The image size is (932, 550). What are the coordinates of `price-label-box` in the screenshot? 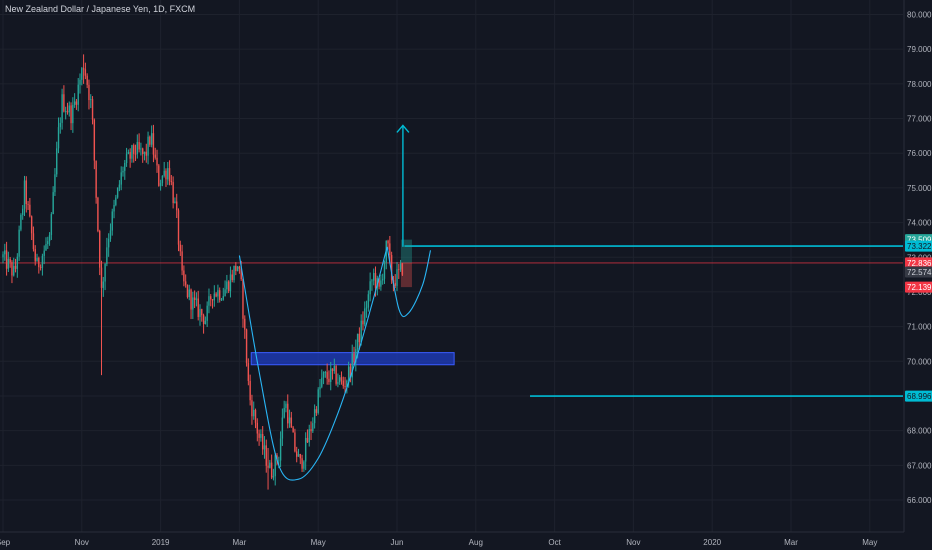 It's located at (918, 263).